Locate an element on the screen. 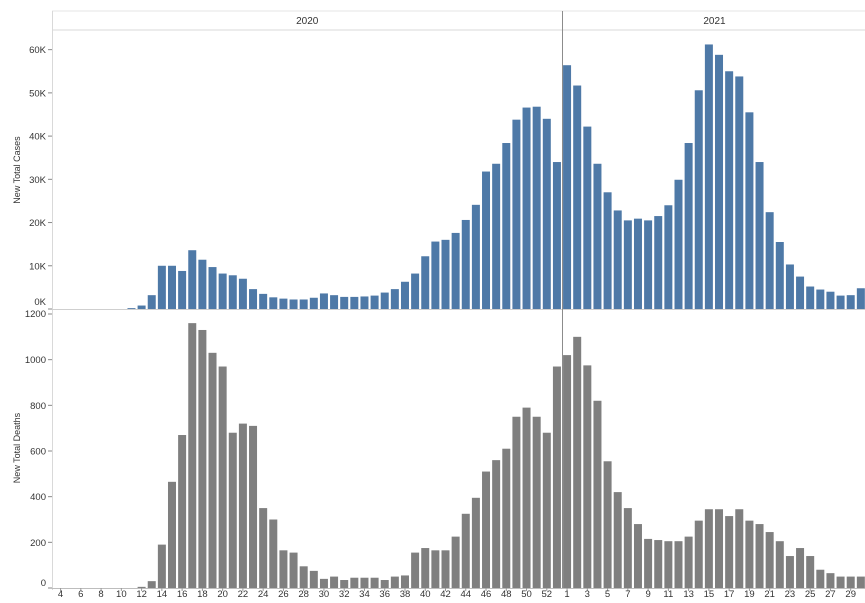  x-tick-label: 26 is located at coordinates (283, 593).